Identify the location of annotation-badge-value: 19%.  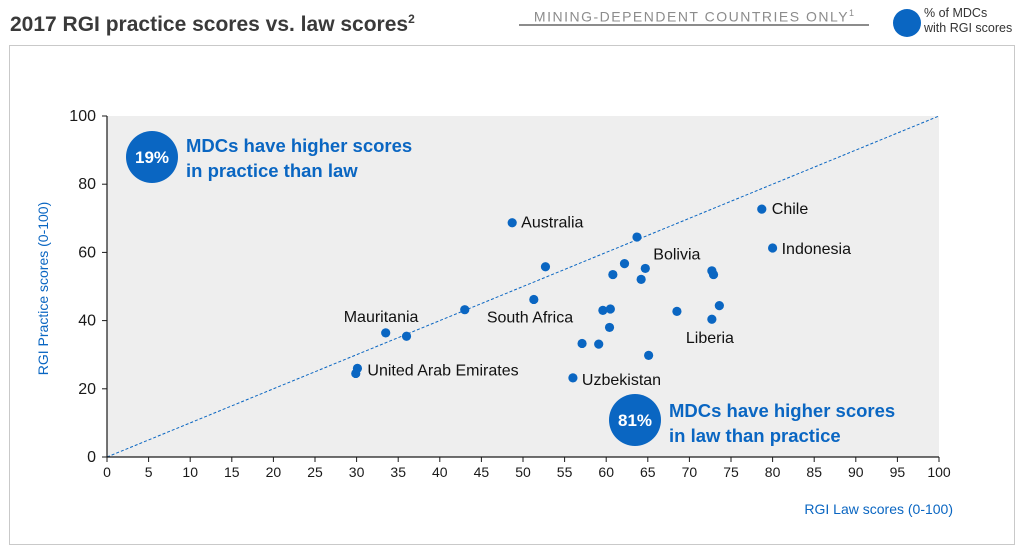
(152, 157).